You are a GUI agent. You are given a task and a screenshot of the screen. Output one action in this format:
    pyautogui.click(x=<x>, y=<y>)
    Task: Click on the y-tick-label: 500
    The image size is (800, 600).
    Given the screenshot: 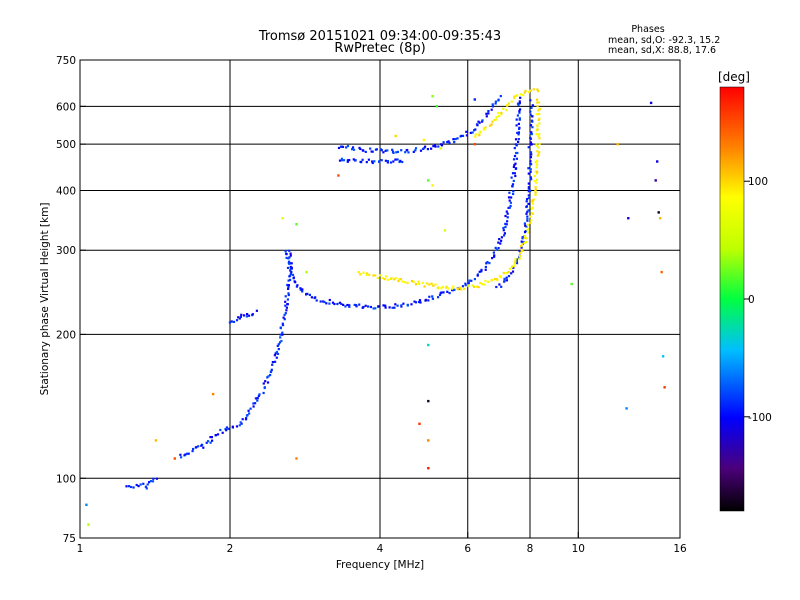 What is the action you would take?
    pyautogui.click(x=66, y=145)
    